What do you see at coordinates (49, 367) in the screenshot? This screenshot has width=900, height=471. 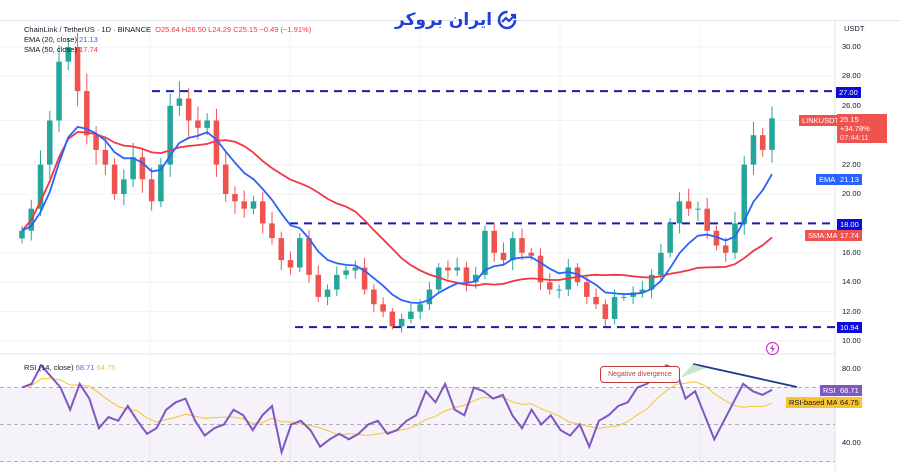 I see `rsi-legend-label: RSI (14, close)` at bounding box center [49, 367].